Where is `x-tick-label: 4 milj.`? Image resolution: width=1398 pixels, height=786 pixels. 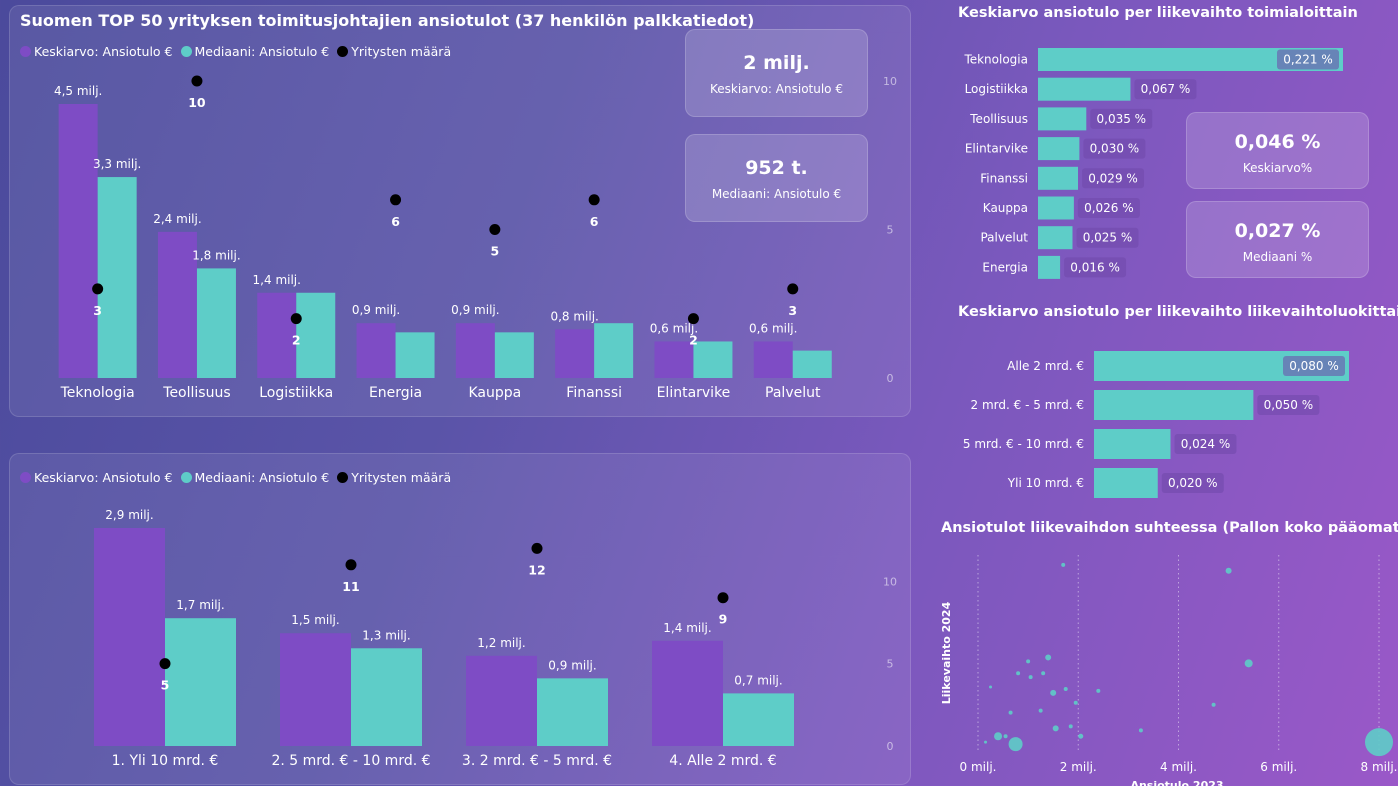
x-tick-label: 4 milj. is located at coordinates (1178, 767).